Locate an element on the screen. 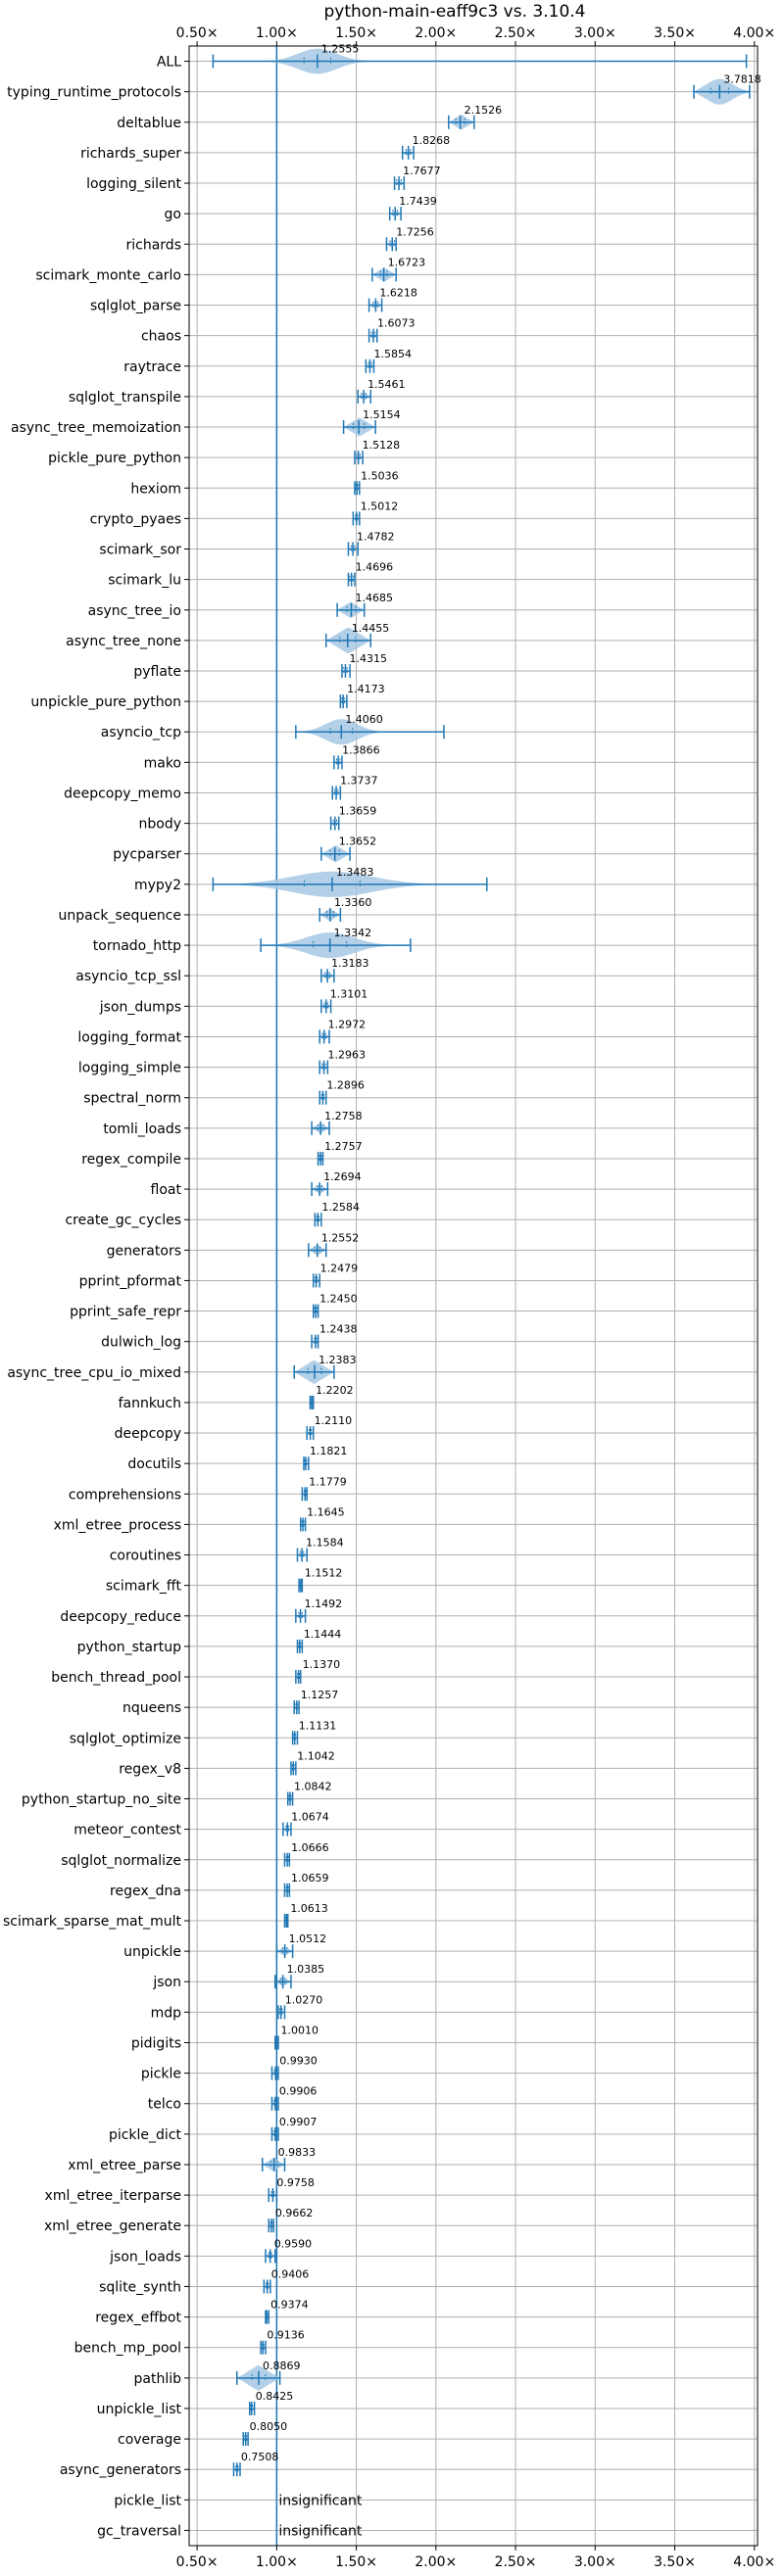 The width and height of the screenshot is (784, 2576). benchmark-name-label: scimark_fft is located at coordinates (144, 1587).